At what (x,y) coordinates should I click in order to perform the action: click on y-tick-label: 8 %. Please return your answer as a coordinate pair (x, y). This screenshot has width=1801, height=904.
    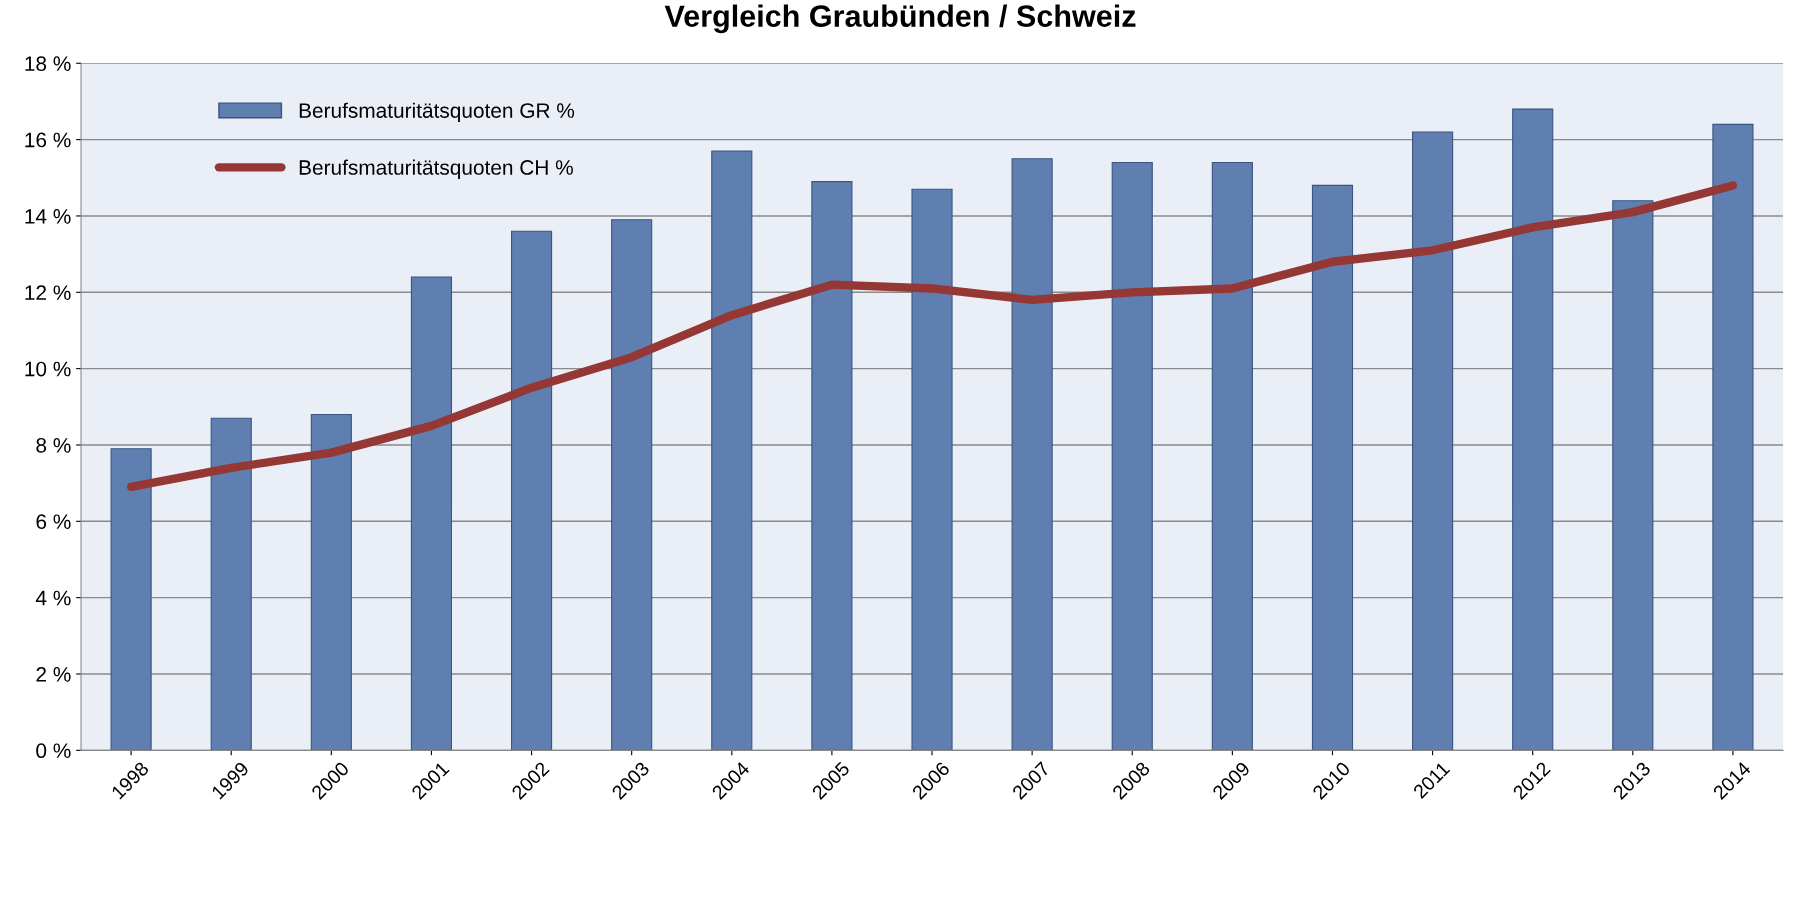
    Looking at the image, I should click on (53, 445).